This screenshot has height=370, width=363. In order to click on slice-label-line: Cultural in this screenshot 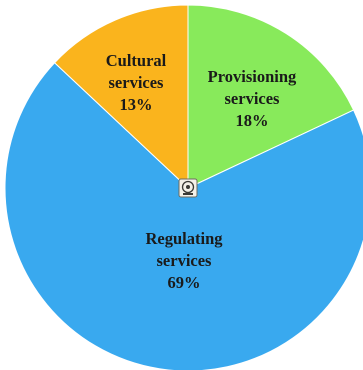, I will do `click(136, 60)`.